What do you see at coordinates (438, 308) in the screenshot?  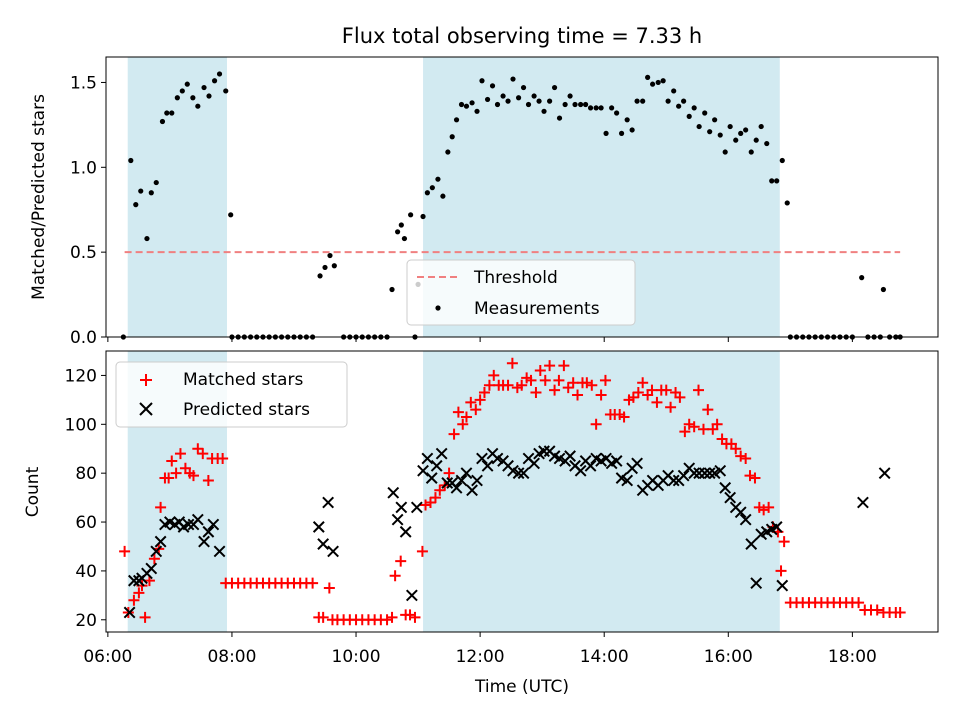 I see `legend-measurements-swatch` at bounding box center [438, 308].